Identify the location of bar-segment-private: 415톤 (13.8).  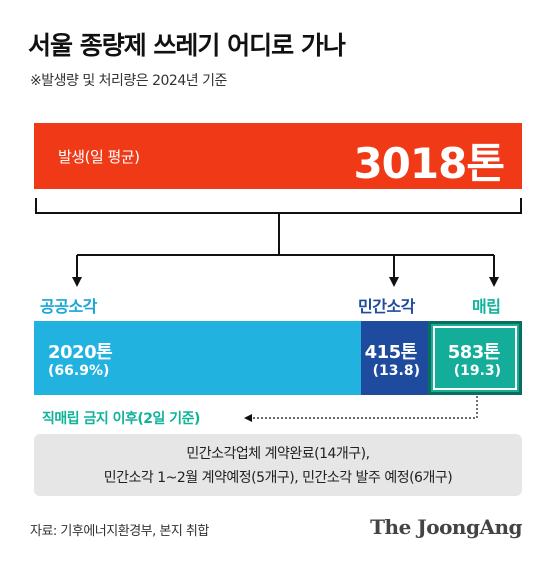
(394, 358).